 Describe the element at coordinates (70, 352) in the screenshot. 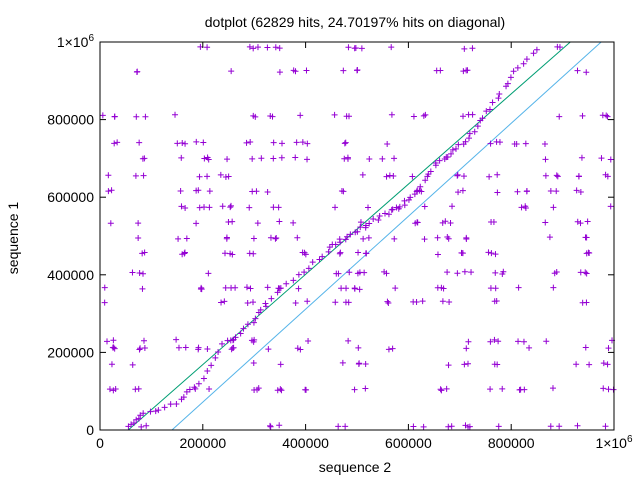

I see `y-tick-label: 200000` at that location.